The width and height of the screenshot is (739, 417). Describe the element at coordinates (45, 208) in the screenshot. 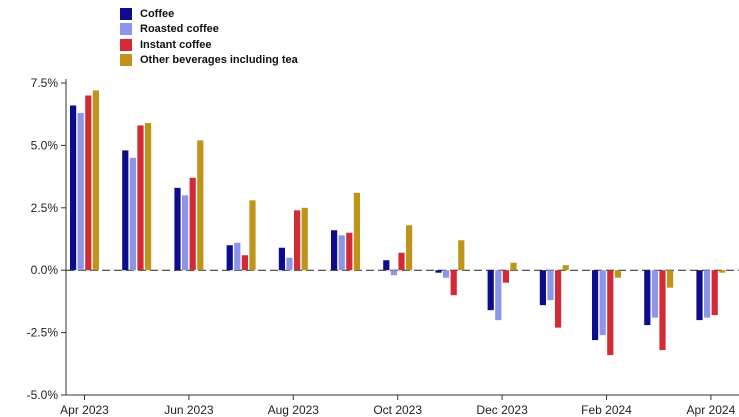

I see `y-tick-label: 2.5%` at that location.